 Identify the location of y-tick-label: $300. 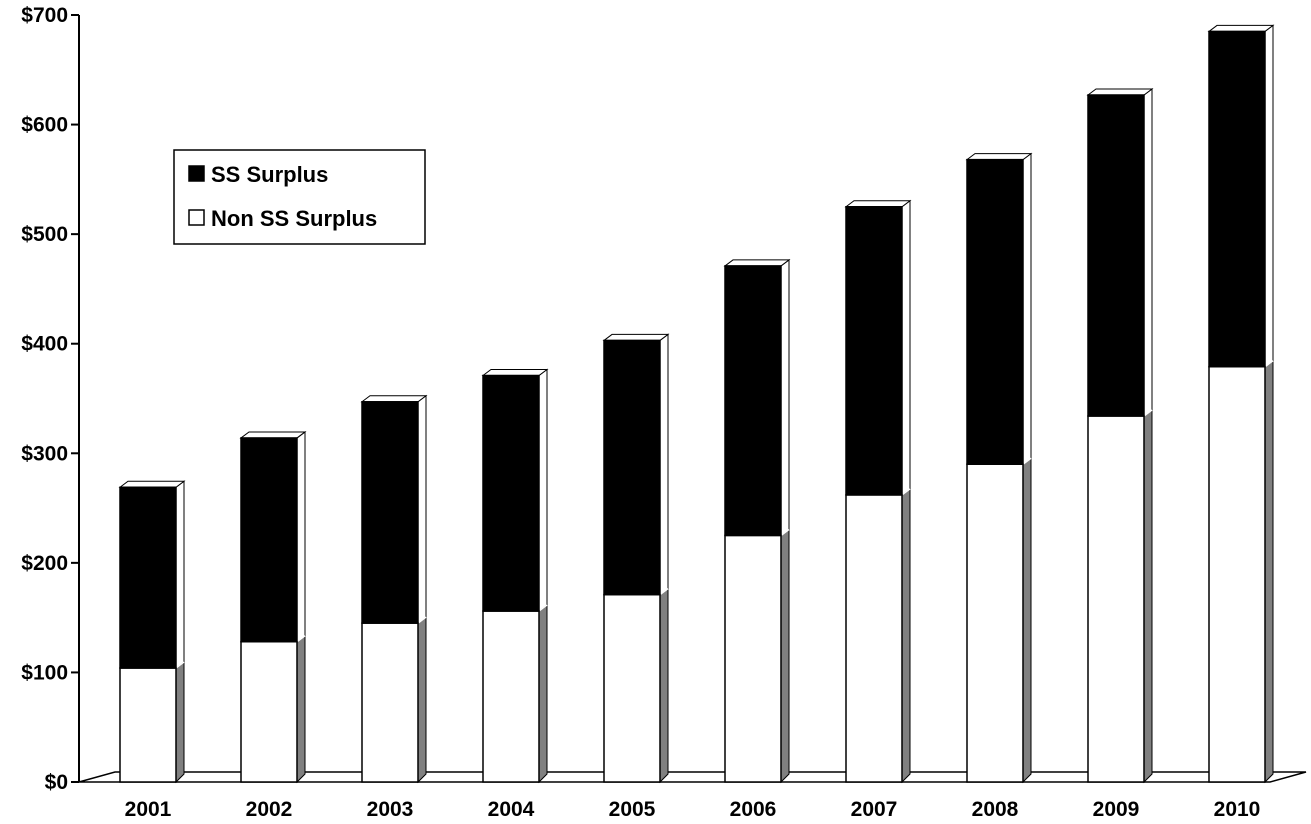
(44, 453).